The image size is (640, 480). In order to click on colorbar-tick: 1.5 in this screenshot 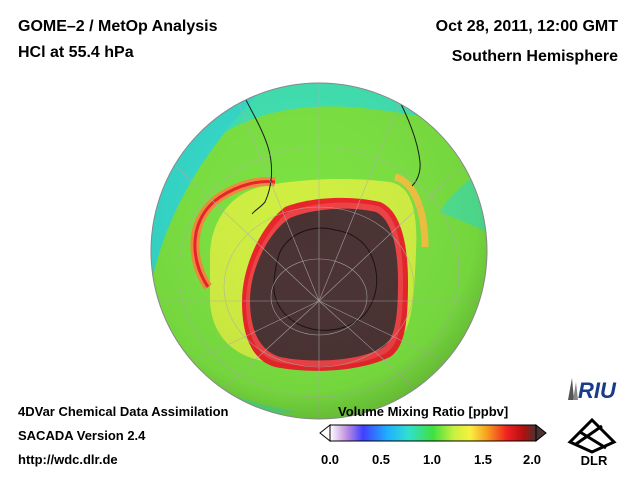, I will do `click(483, 459)`.